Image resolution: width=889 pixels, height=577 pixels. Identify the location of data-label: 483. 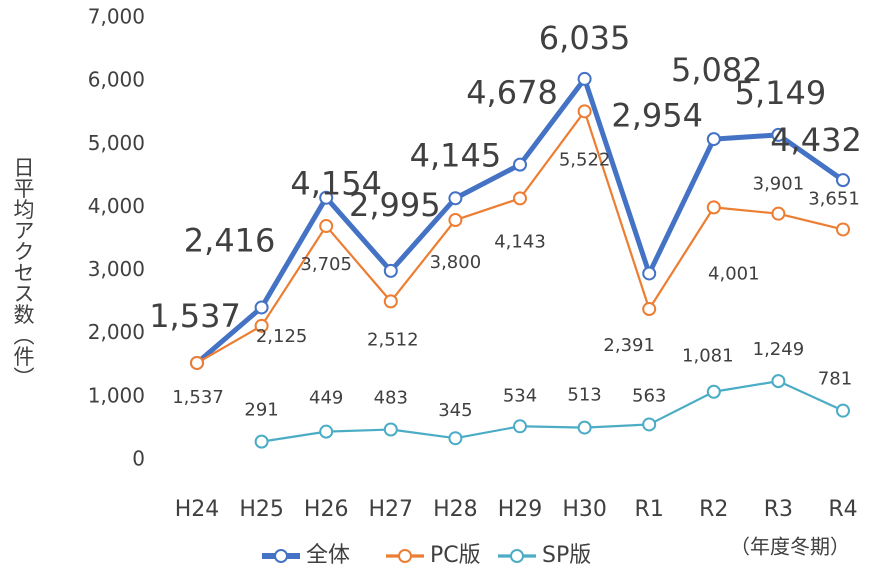
(391, 398).